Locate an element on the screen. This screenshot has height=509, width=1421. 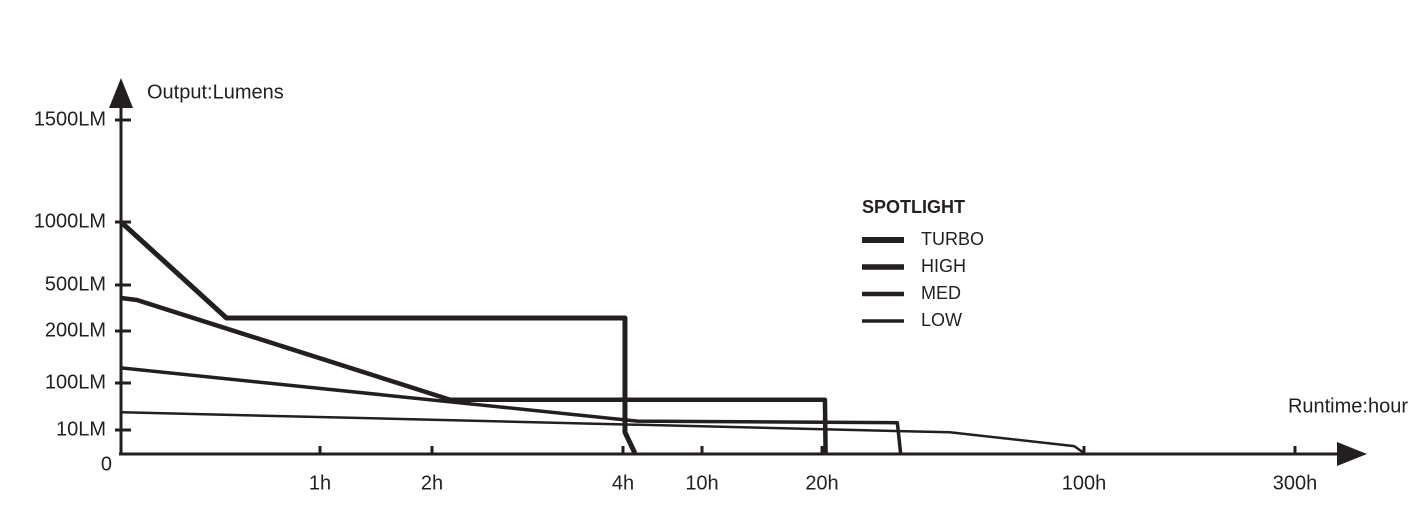
x-tick-label: 300h is located at coordinates (1295, 483).